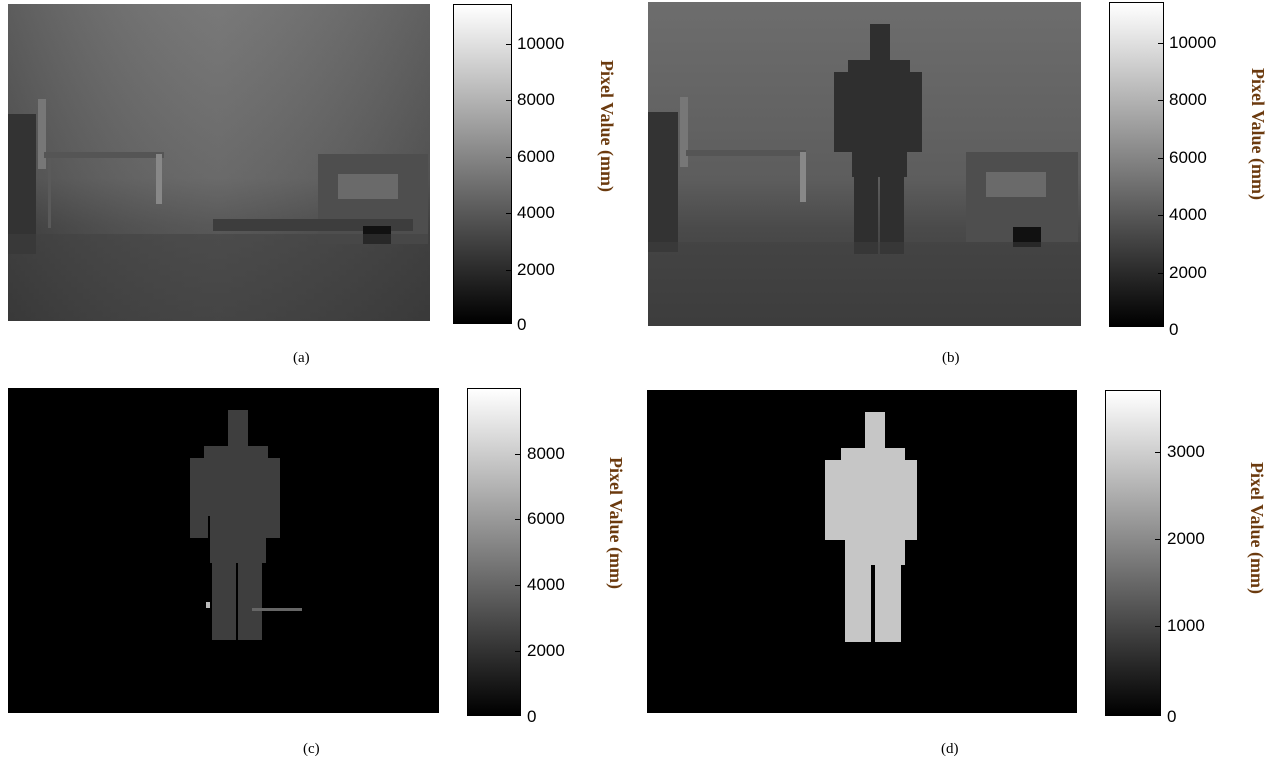  I want to click on depth-image-b, so click(864, 164).